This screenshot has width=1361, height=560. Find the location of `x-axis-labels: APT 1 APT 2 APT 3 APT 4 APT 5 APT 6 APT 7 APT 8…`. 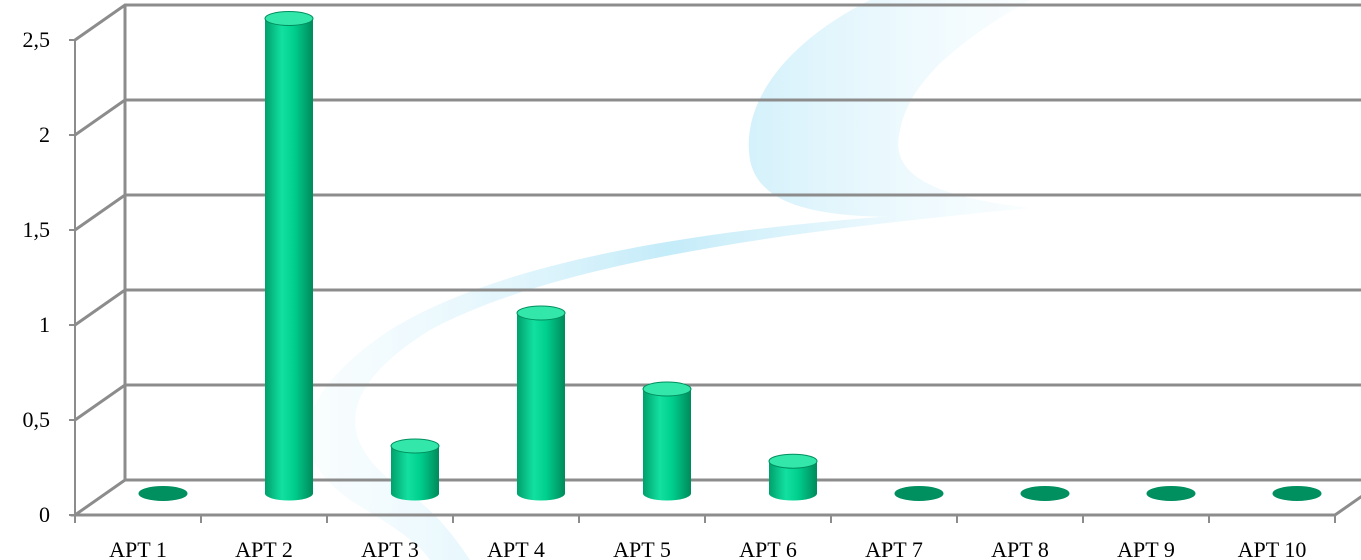

x-axis-labels: APT 1 APT 2 APT 3 APT 4 APT 5 APT 6 APT 7 APT 8… is located at coordinates (705, 537).